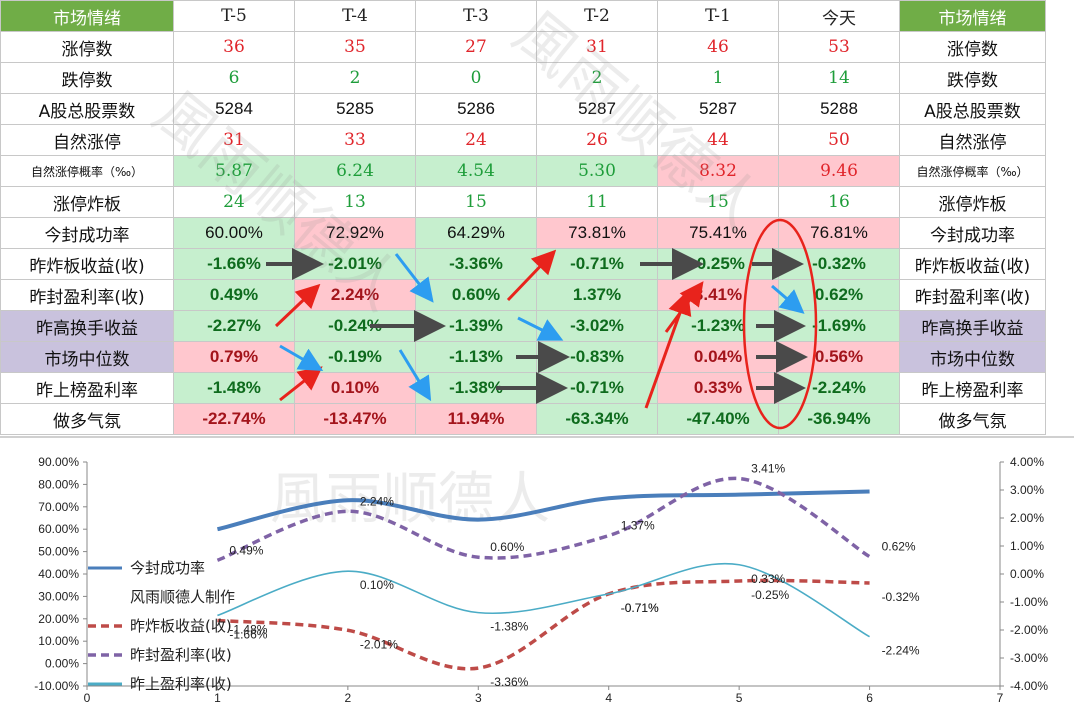 This screenshot has height=721, width=1074. Describe the element at coordinates (234, 16) in the screenshot. I see `header-t5: T-5` at that location.